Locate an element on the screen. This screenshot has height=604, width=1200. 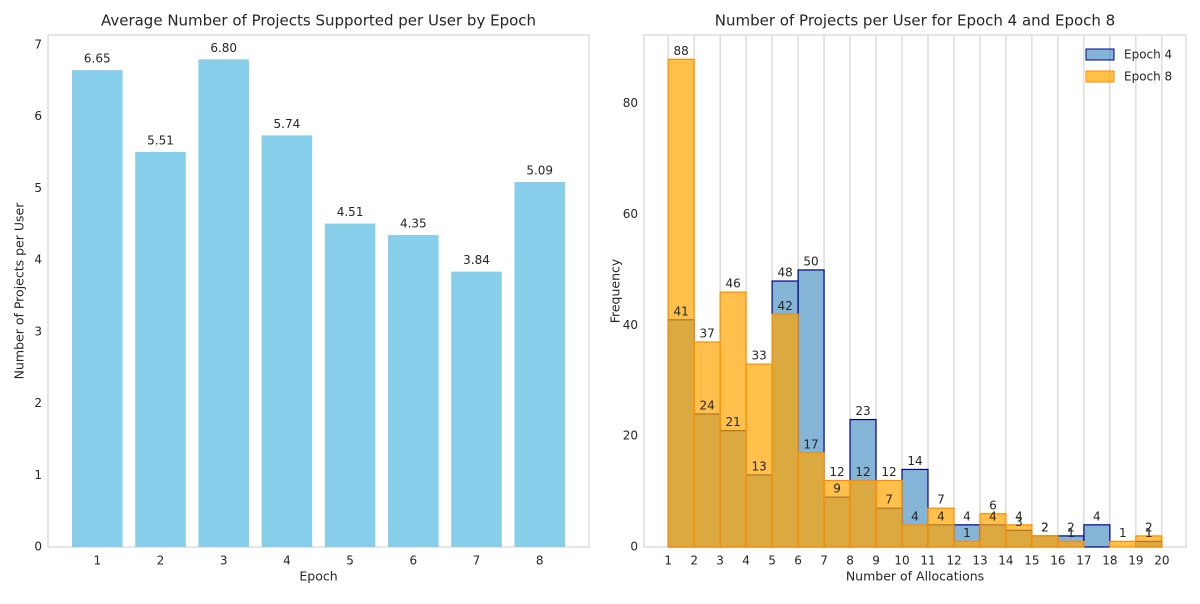
x-tick-label: 18 is located at coordinates (1109, 561).